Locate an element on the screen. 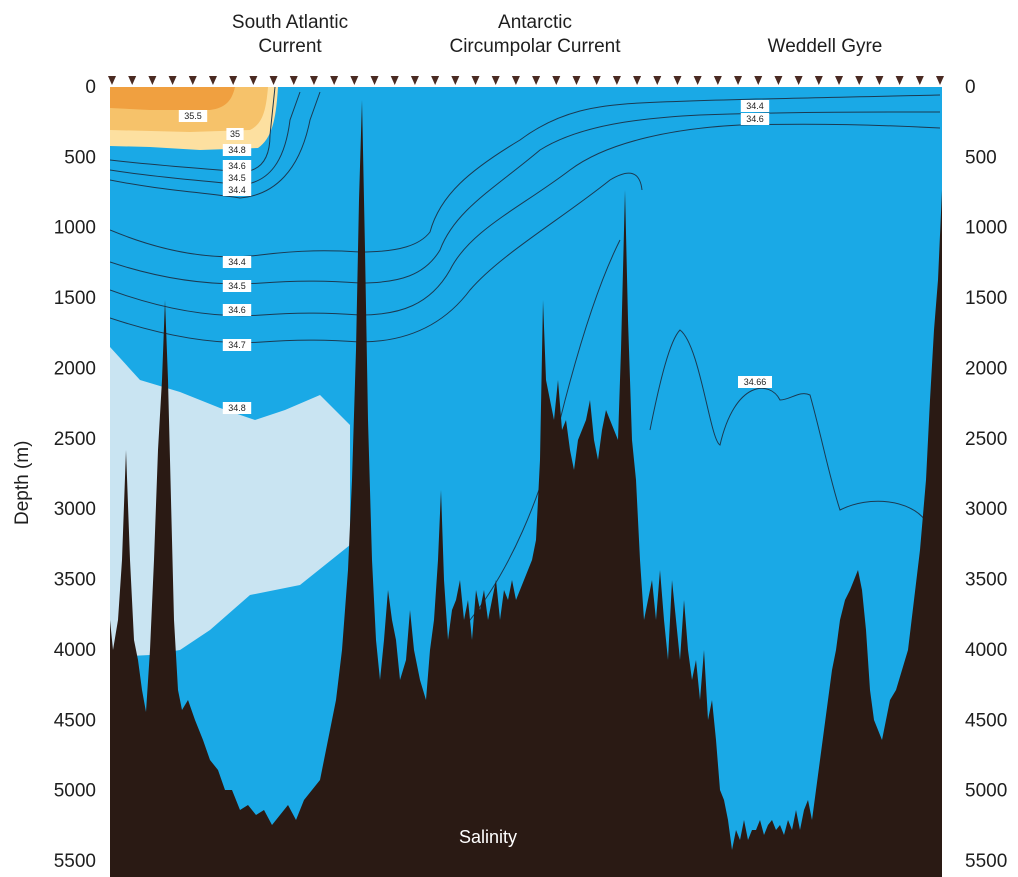 Image resolution: width=1018 pixels, height=877 pixels. y-tick-label-left: 5000 is located at coordinates (75, 791).